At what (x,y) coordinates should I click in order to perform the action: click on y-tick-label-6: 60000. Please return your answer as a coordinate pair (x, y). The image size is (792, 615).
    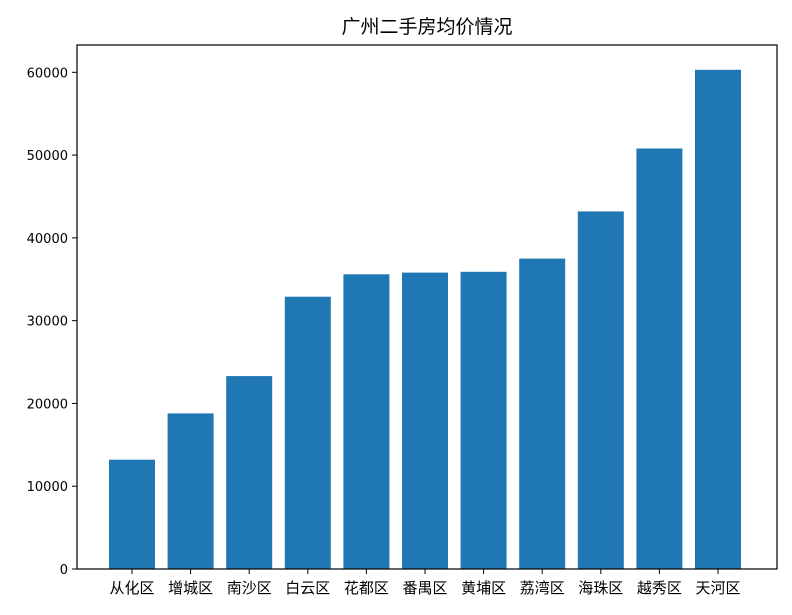
    Looking at the image, I should click on (47, 73).